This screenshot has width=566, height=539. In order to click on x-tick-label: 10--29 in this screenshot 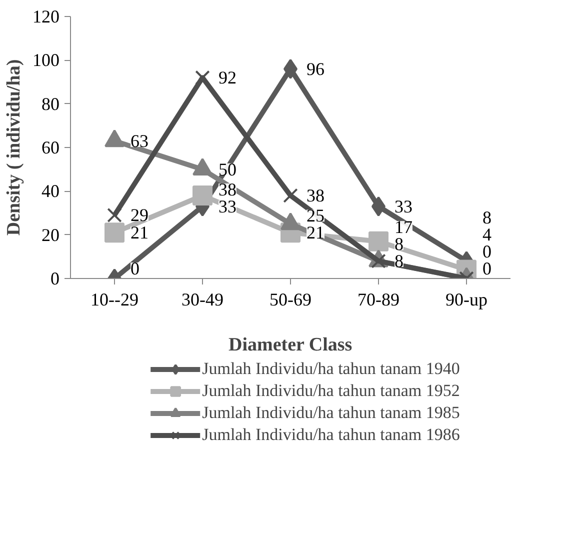, I will do `click(114, 300)`.